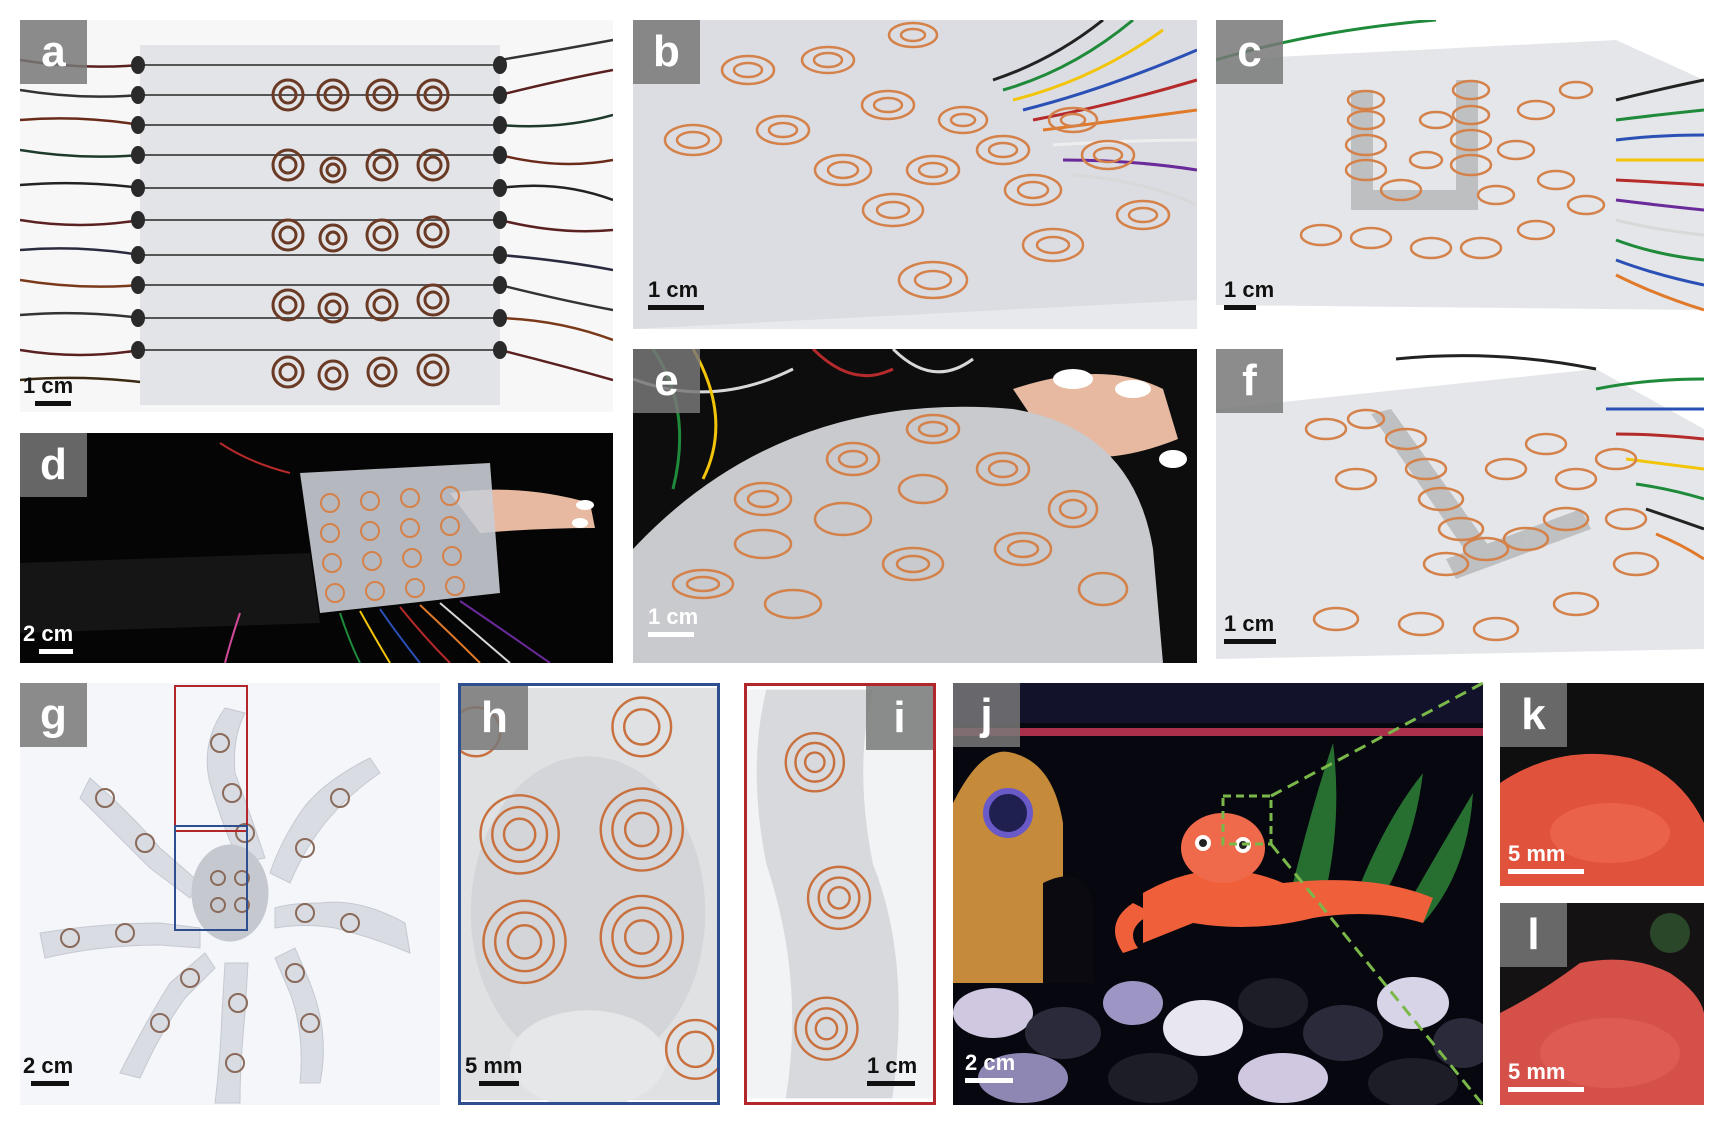 The width and height of the screenshot is (1723, 1125). I want to click on panel-k-photo, so click(1602, 784).